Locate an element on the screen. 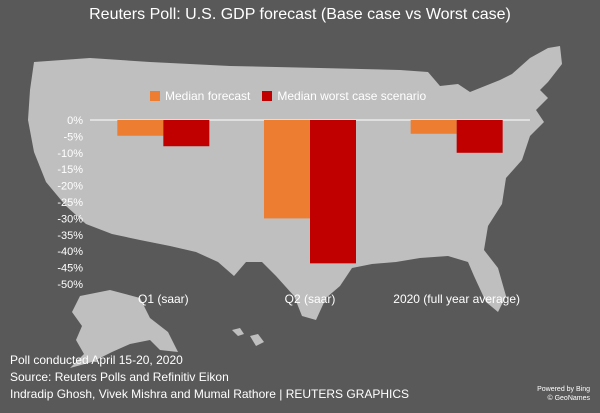 This screenshot has height=413, width=600. legend-swatch-median-worst is located at coordinates (267, 96).